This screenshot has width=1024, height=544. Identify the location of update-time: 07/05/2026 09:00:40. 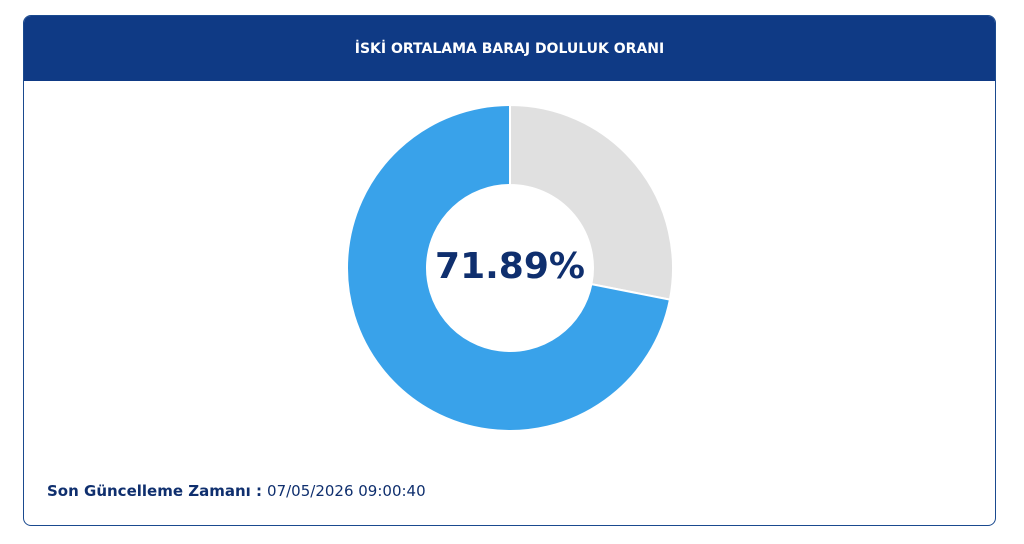
(346, 491).